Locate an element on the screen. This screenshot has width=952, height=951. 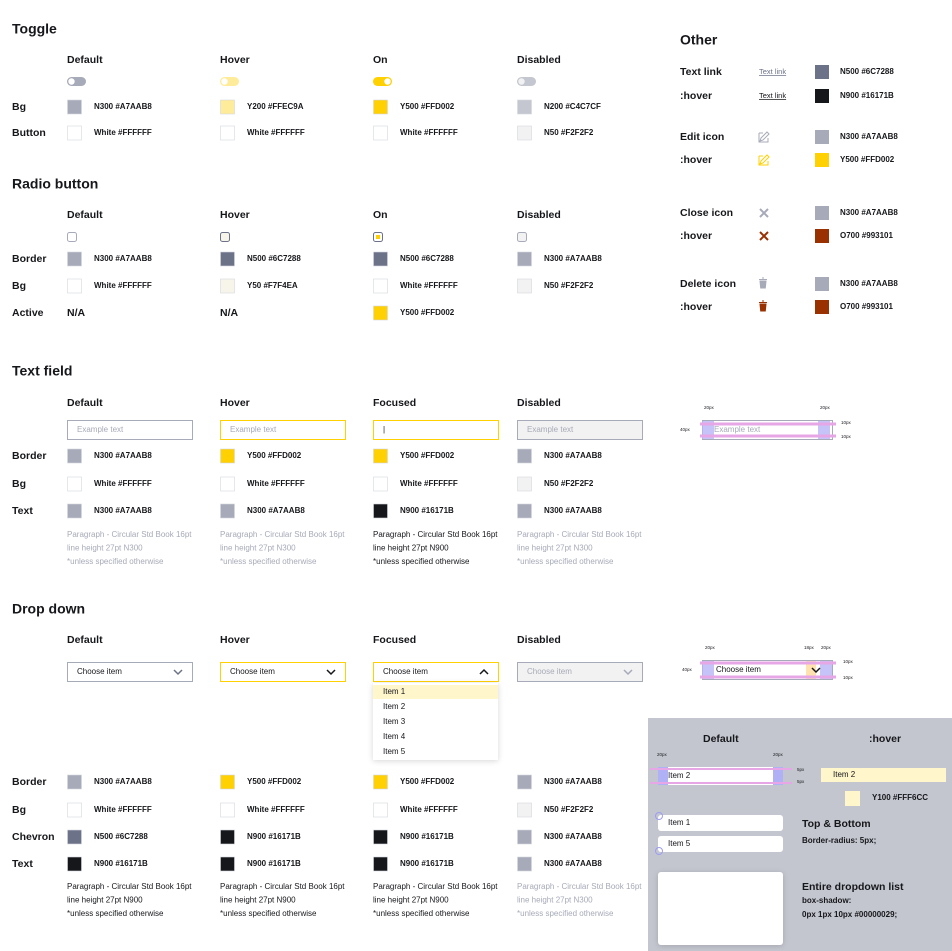
color-code: N50 #F2F2F2 is located at coordinates (569, 285).